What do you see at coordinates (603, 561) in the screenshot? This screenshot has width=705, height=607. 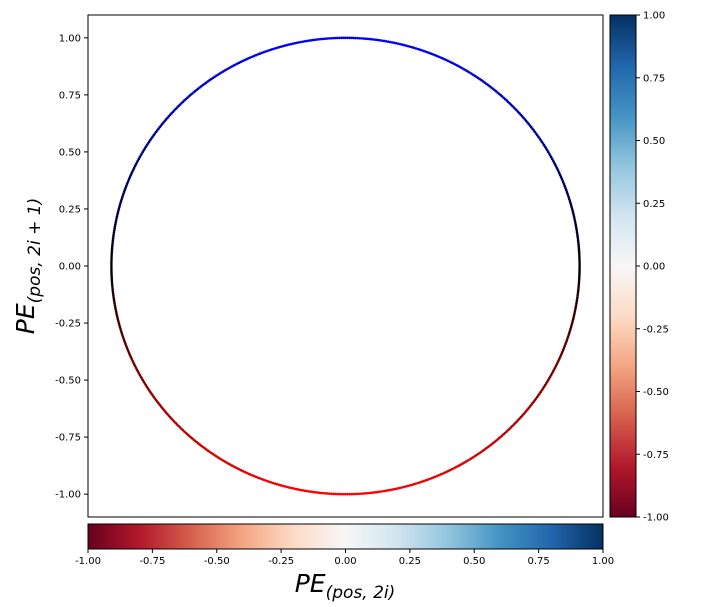 I see `colorbar-bottom-tick-label: 1.00` at bounding box center [603, 561].